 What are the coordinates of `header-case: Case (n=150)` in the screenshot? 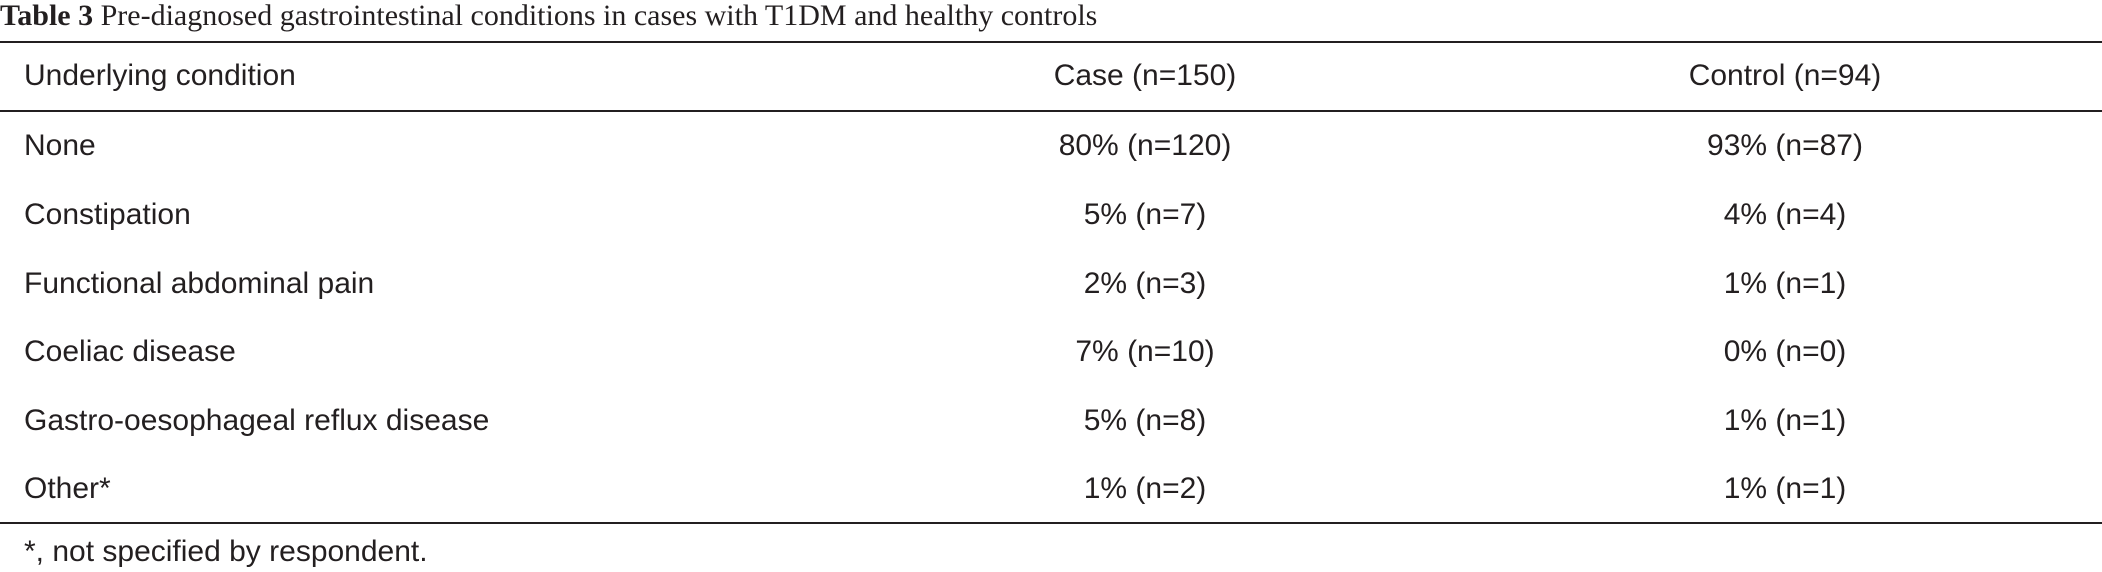 It's located at (1145, 75).